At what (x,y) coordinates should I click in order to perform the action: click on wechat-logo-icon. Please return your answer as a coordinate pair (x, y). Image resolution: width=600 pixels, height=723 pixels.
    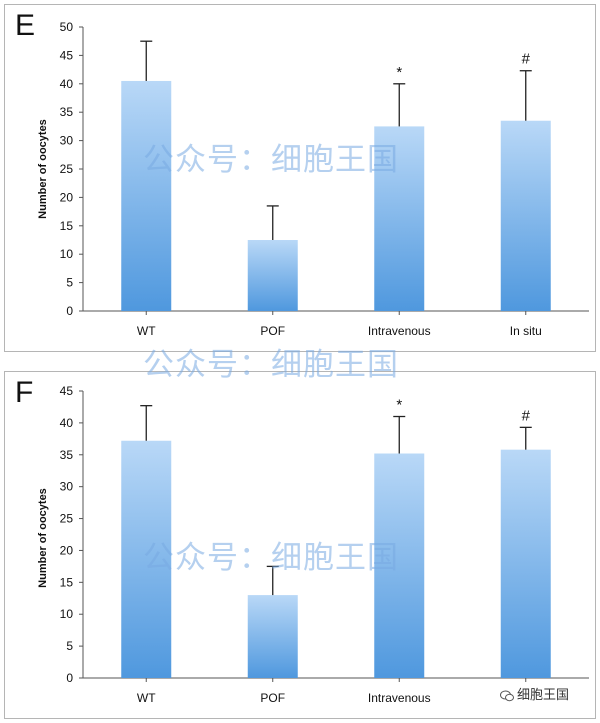
    Looking at the image, I should click on (507, 695).